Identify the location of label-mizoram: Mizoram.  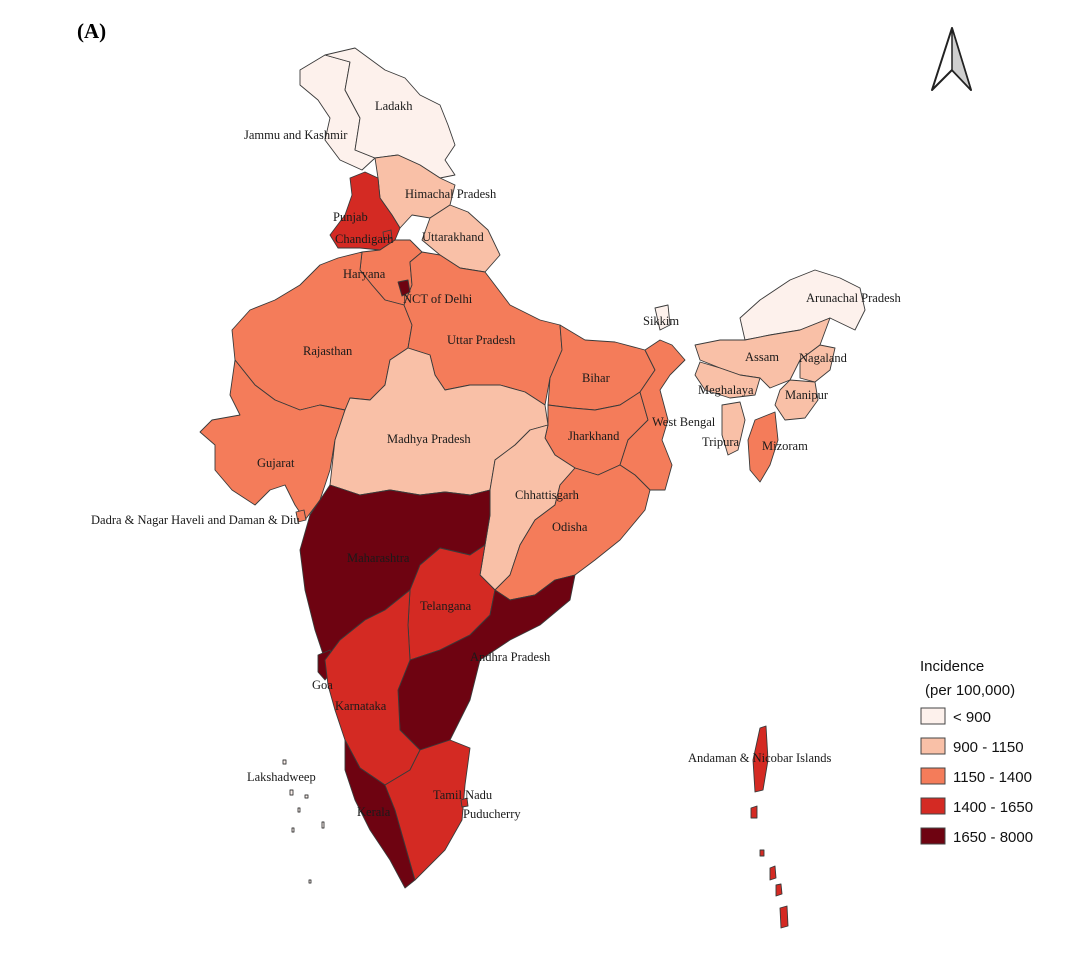
(785, 446).